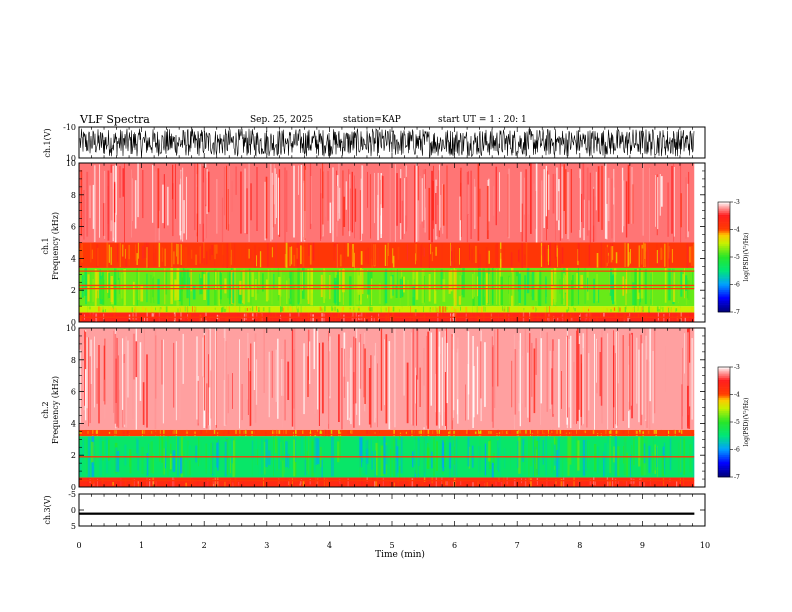 This screenshot has height=612, width=792. What do you see at coordinates (266, 545) in the screenshot?
I see `x-tick-label: 3` at bounding box center [266, 545].